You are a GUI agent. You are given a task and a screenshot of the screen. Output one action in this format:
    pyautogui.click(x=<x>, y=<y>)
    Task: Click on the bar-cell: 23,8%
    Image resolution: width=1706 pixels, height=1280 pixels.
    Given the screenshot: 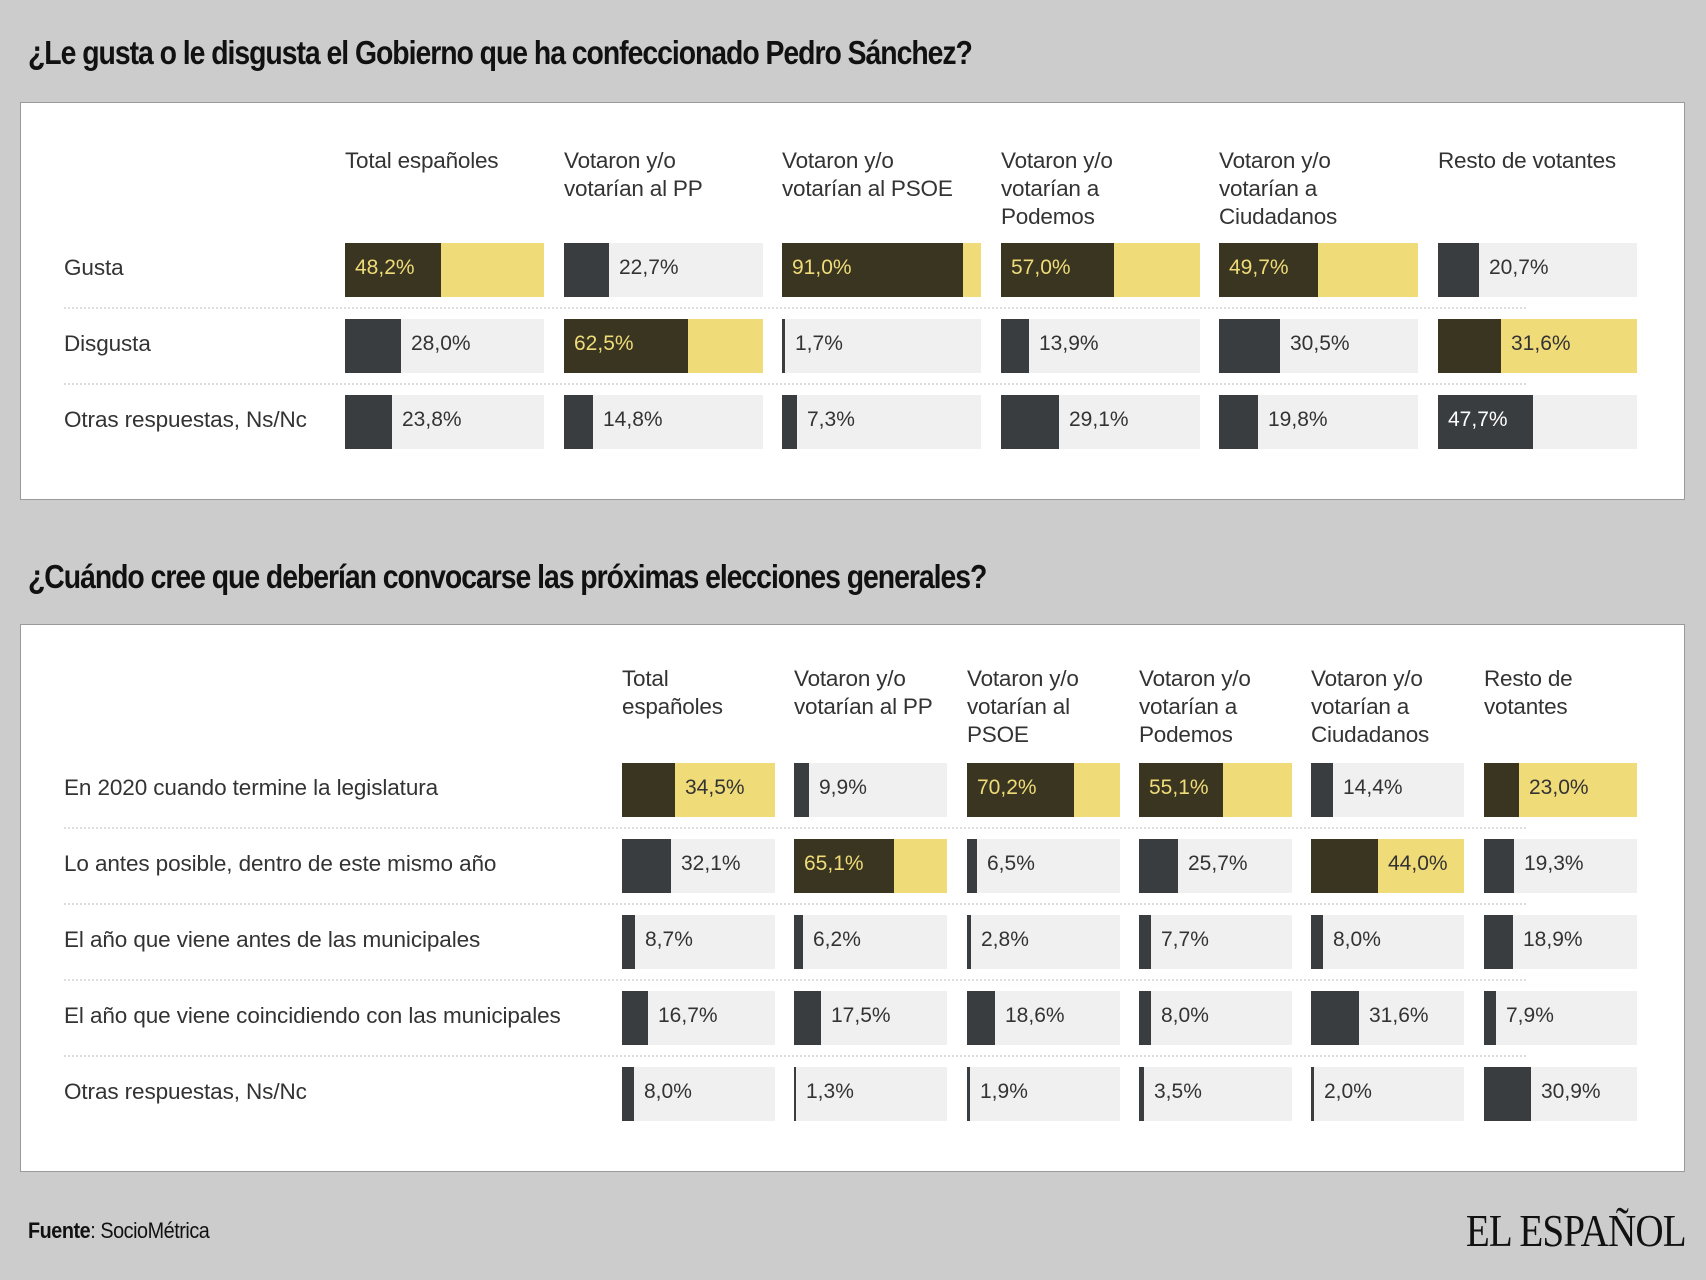 What is the action you would take?
    pyautogui.click(x=444, y=422)
    